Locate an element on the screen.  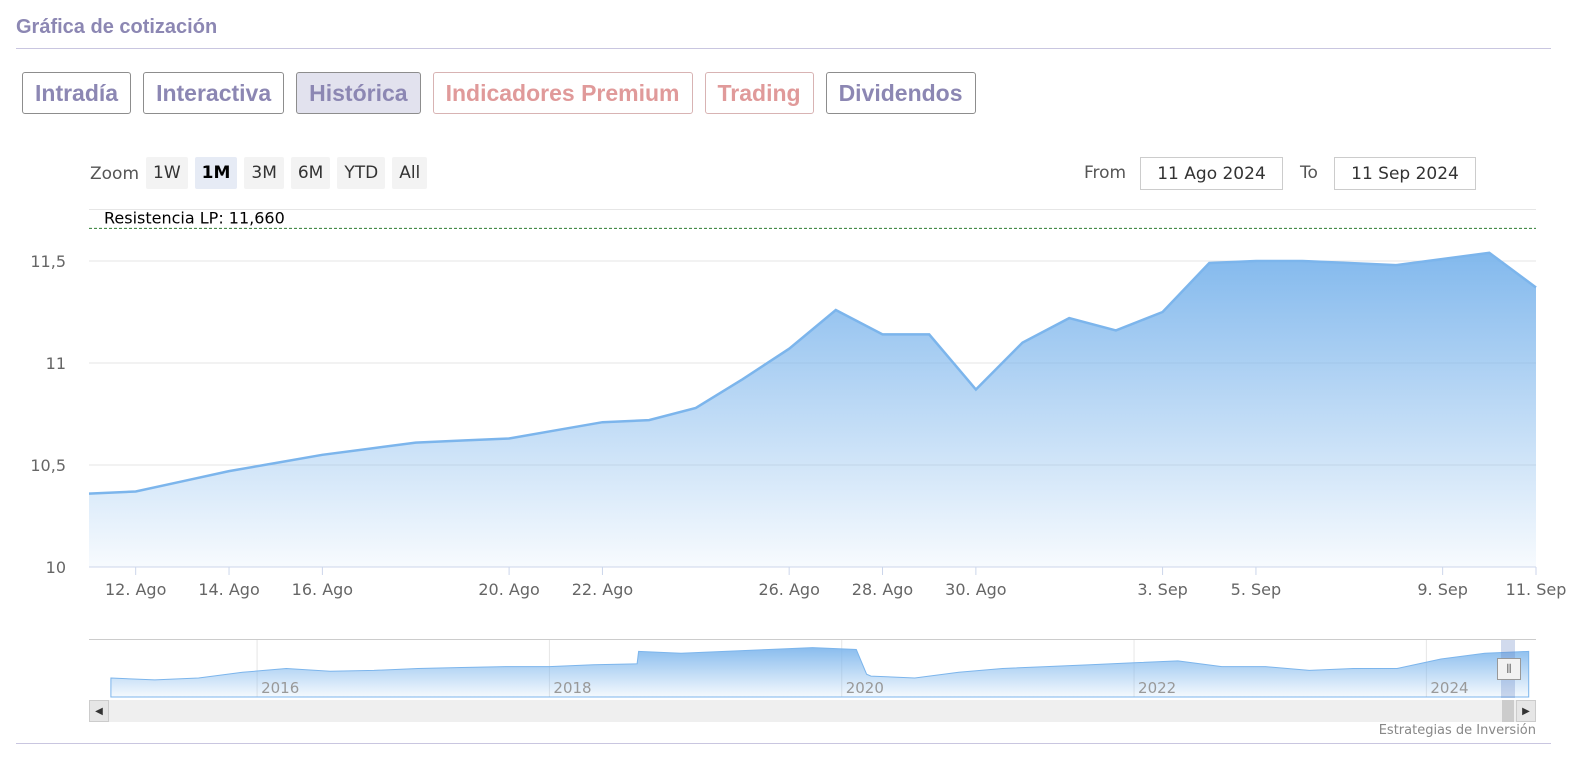
tab-indicadores-premium: Indicadores Premium is located at coordinates (562, 93).